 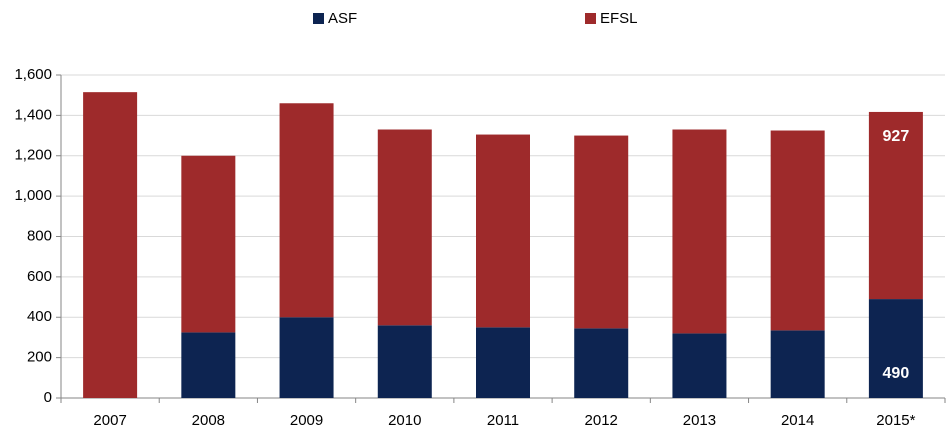 What do you see at coordinates (48, 397) in the screenshot?
I see `y-tick-label: 0` at bounding box center [48, 397].